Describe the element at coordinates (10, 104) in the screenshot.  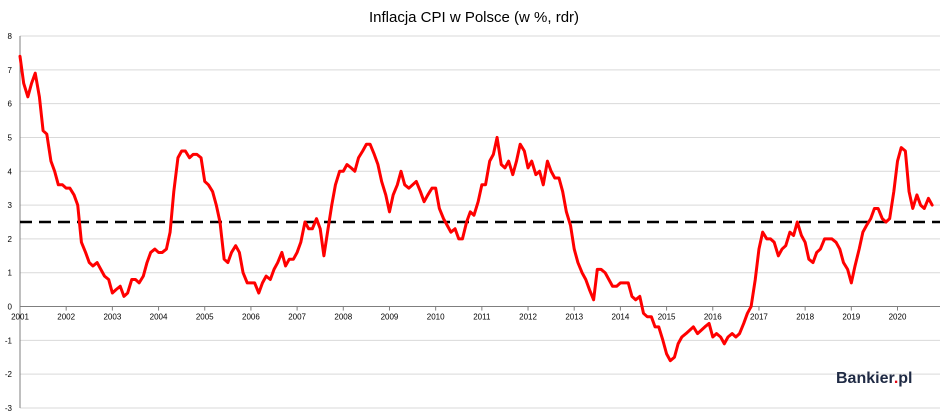
I see `y-tick-label: 6` at that location.